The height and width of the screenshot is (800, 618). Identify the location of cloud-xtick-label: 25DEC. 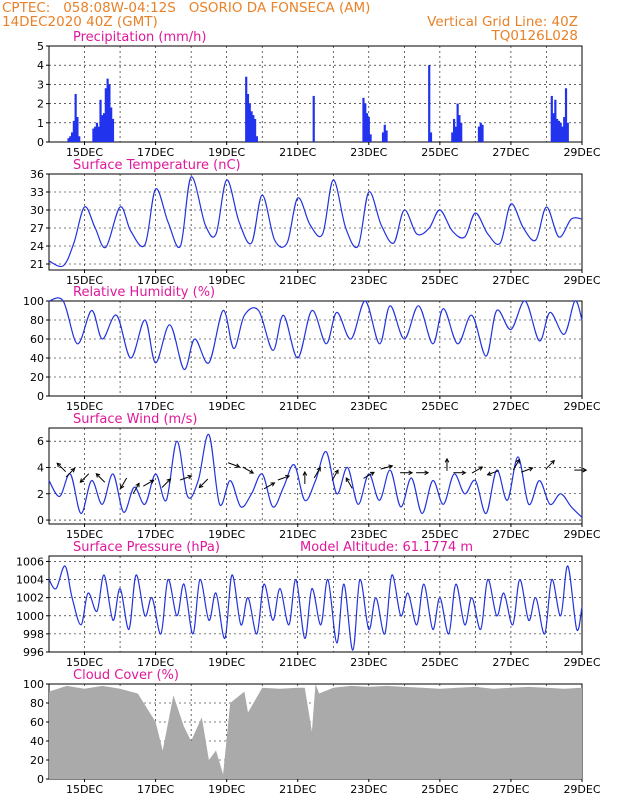
(439, 789).